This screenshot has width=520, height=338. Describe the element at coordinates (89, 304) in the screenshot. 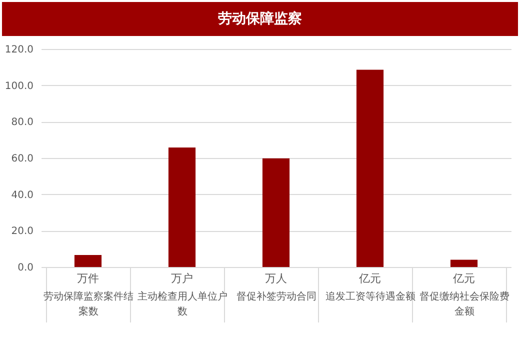

I see `x-tick-label: 劳动保障监察案件结案数` at that location.